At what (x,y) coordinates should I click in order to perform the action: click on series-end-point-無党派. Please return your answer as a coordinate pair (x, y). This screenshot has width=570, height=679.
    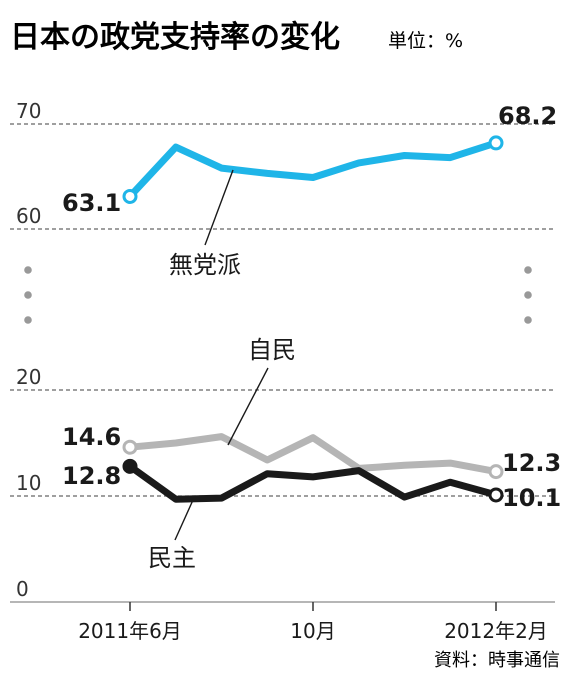
    Looking at the image, I should click on (496, 143).